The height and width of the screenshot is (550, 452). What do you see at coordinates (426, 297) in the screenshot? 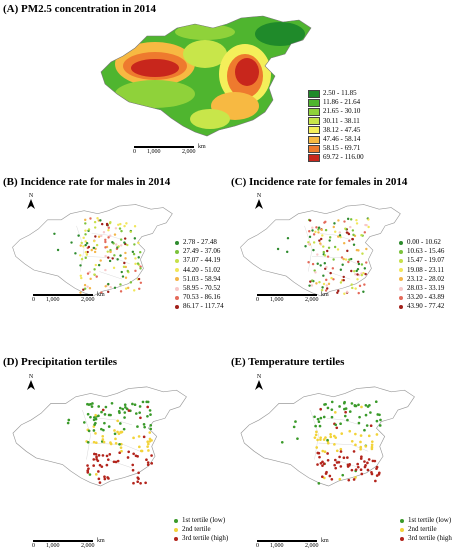
I see `legend-label: 33.20 - 43.89` at bounding box center [426, 297].